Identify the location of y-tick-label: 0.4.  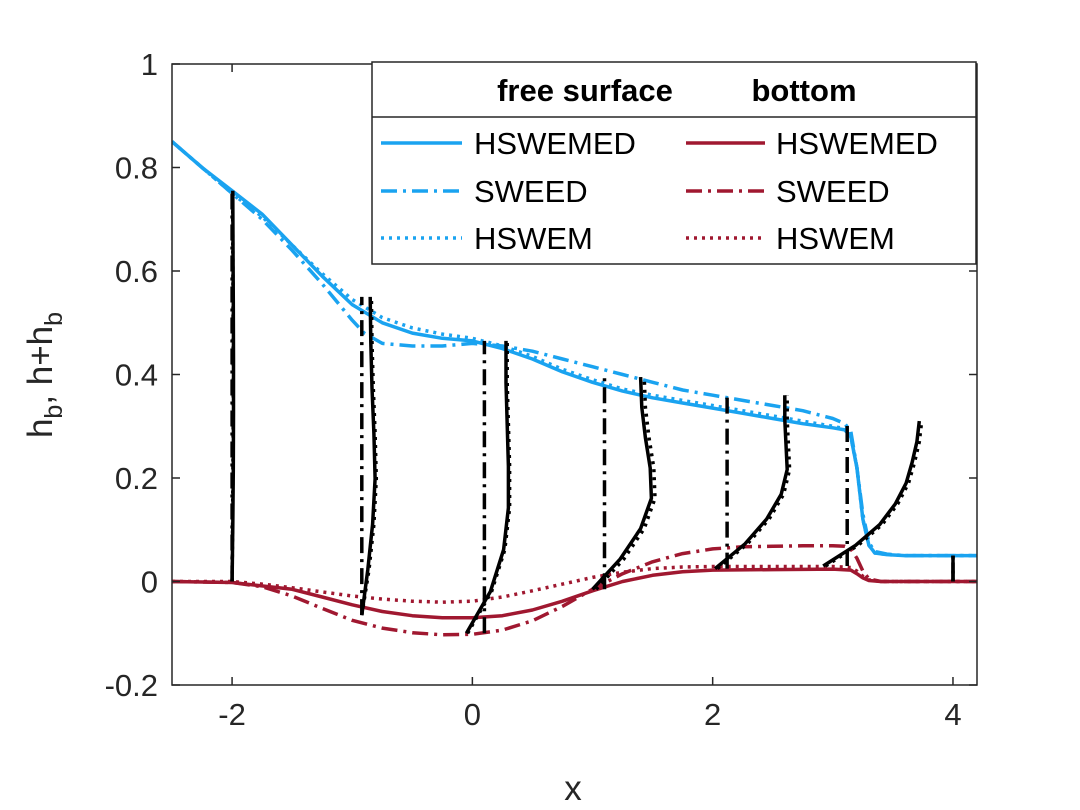
(136, 375).